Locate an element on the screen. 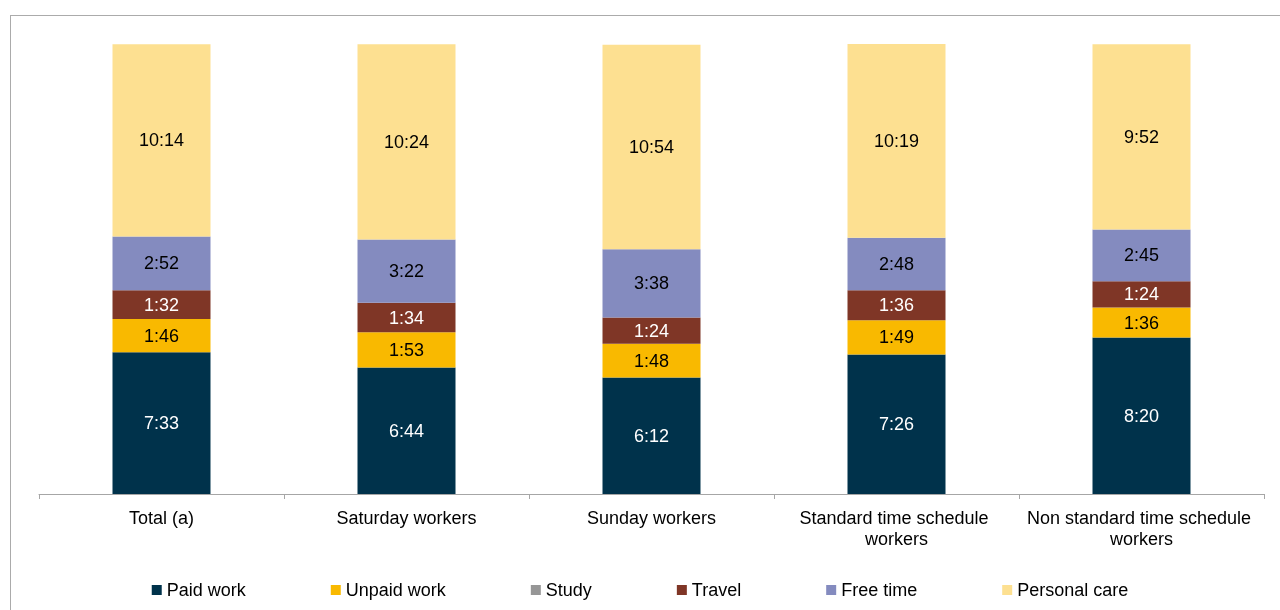  data-label: 6:44 is located at coordinates (406, 430).